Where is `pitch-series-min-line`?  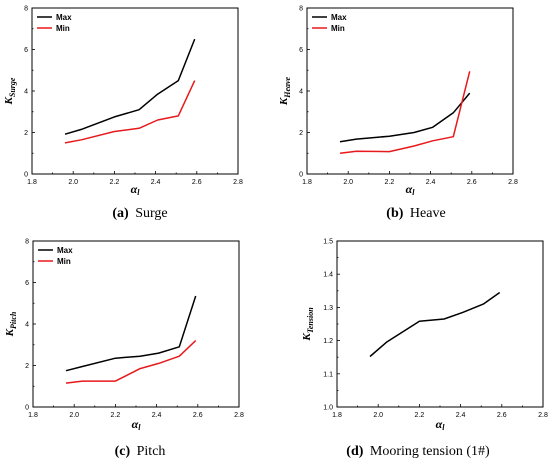 pitch-series-min-line is located at coordinates (131, 362).